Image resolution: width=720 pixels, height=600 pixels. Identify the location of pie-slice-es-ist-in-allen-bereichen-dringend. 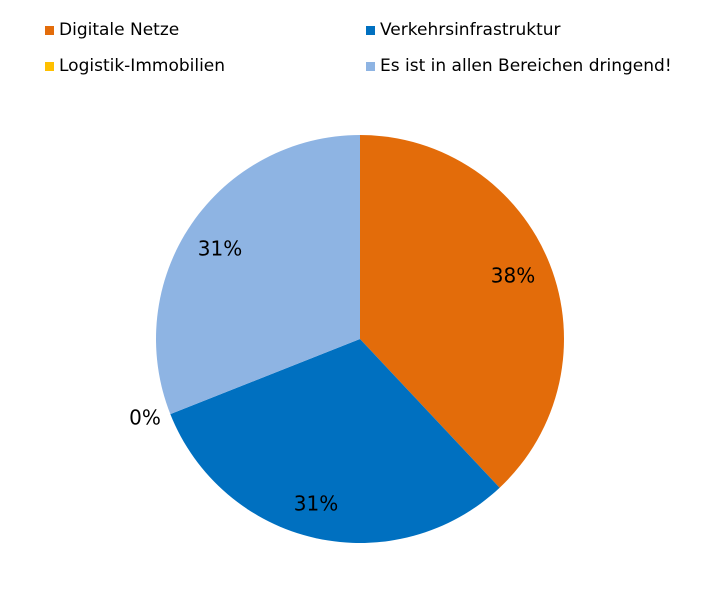
(258, 275).